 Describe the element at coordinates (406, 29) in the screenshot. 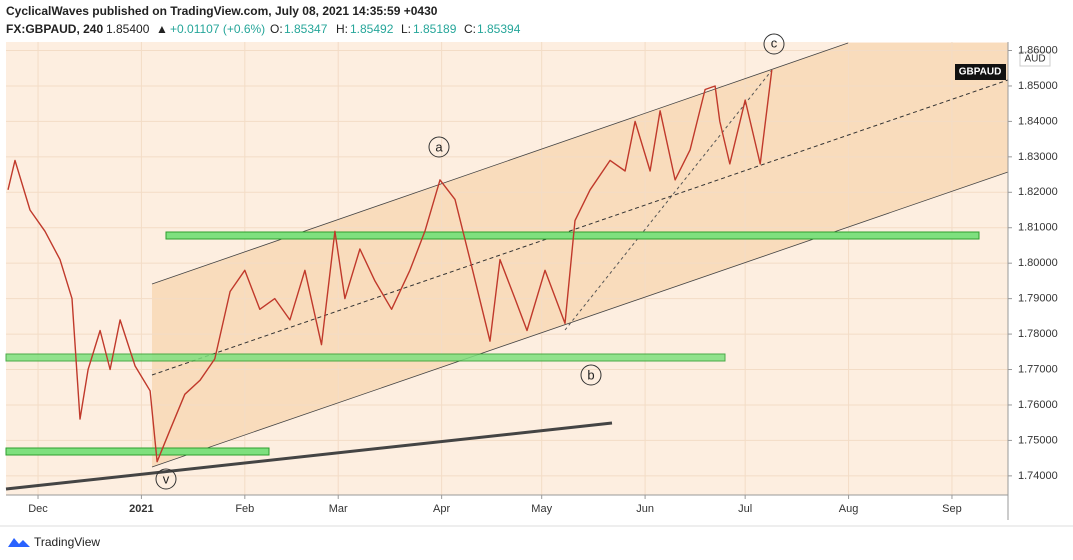

I see `l-label: L:` at that location.